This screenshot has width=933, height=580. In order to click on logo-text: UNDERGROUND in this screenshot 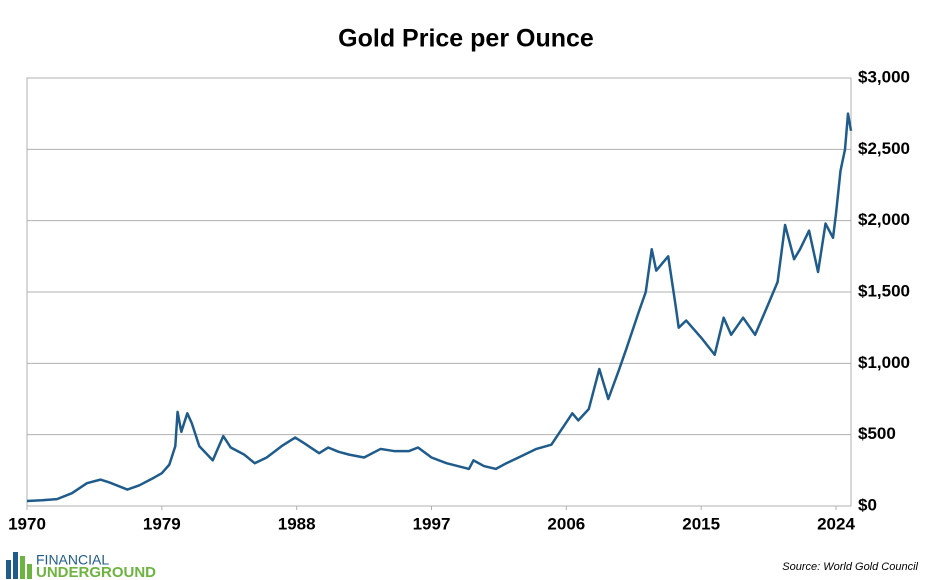, I will do `click(96, 572)`.